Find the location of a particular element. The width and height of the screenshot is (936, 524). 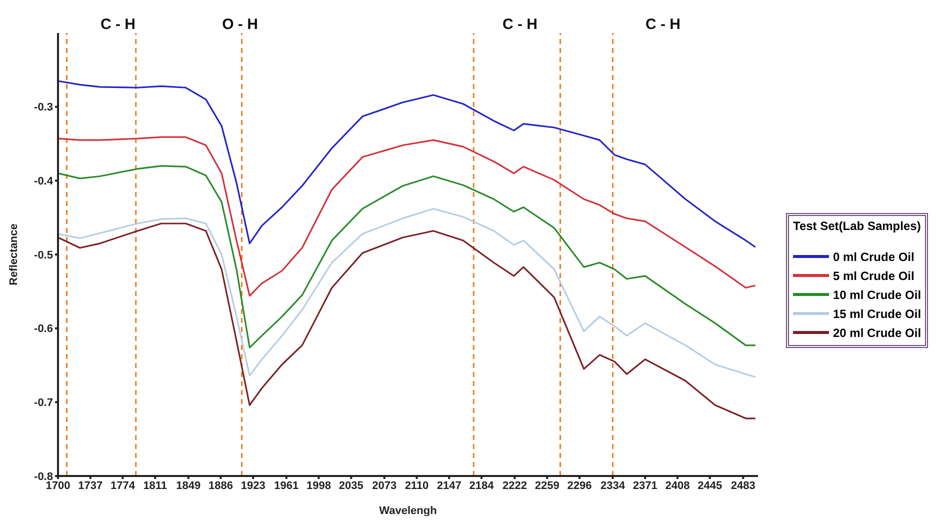

legend-label: 5 ml Crude Oil is located at coordinates (873, 275).